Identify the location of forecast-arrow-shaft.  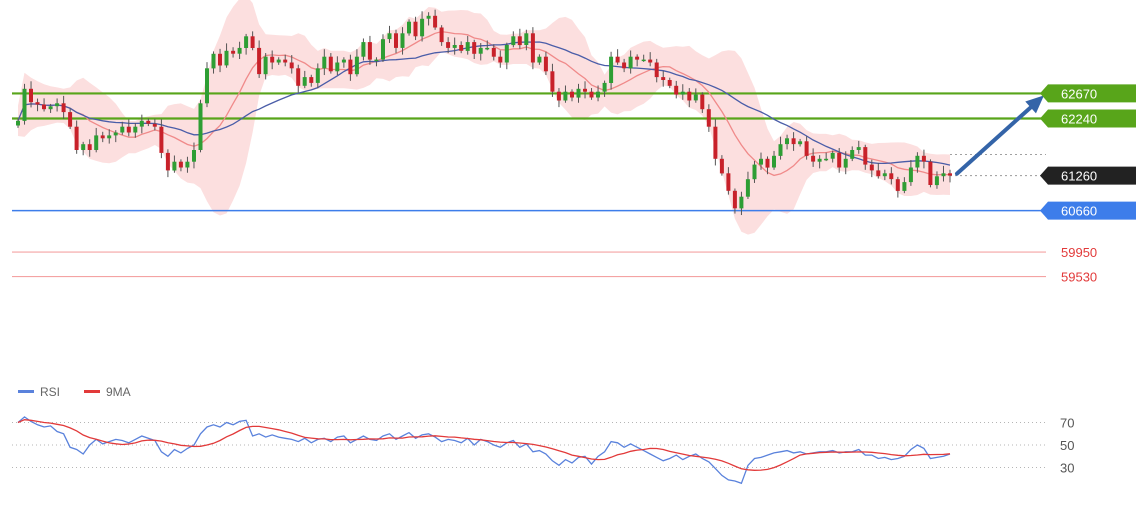
(994, 140).